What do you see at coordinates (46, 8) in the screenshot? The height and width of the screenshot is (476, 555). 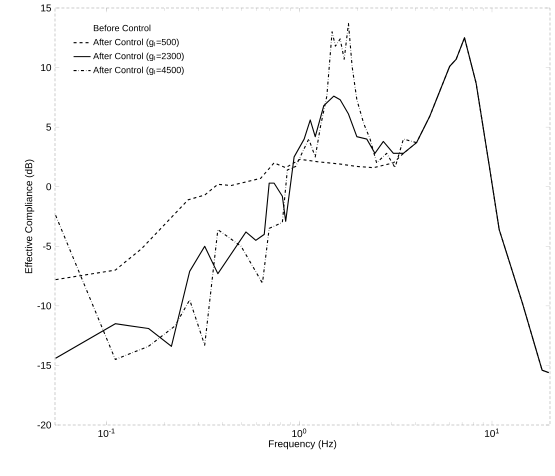 I see `y-tick-label: 15` at bounding box center [46, 8].